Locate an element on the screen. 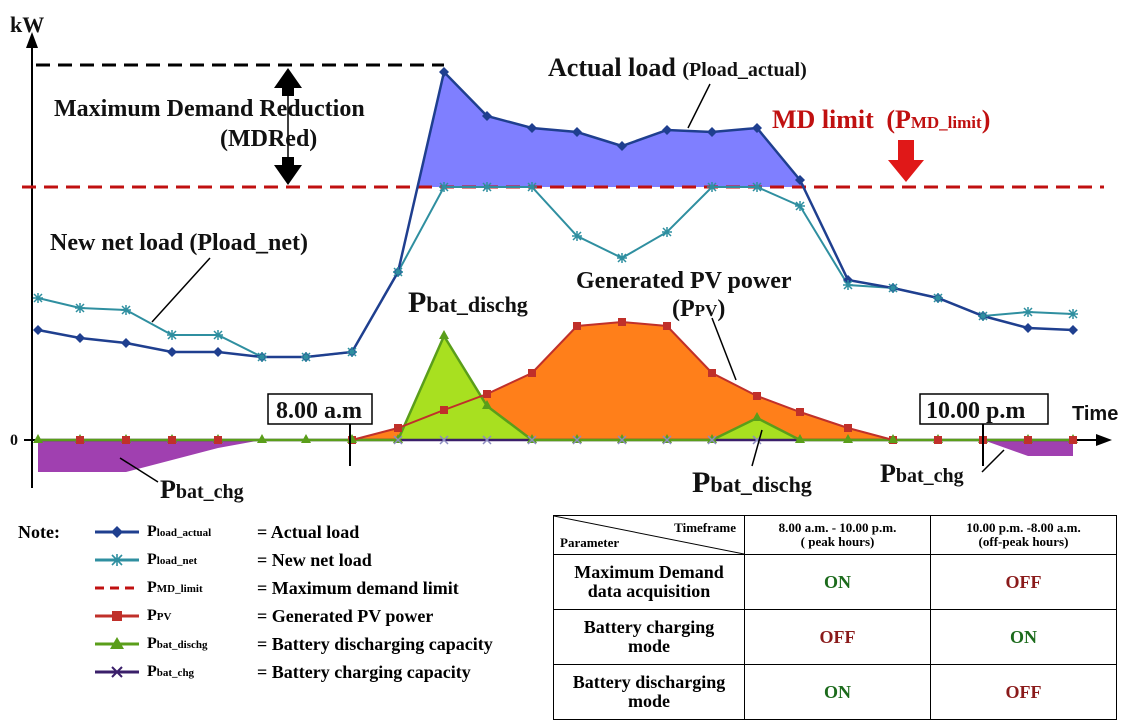 The height and width of the screenshot is (720, 1137). legend-symbol-text: Pload_net is located at coordinates (172, 559).